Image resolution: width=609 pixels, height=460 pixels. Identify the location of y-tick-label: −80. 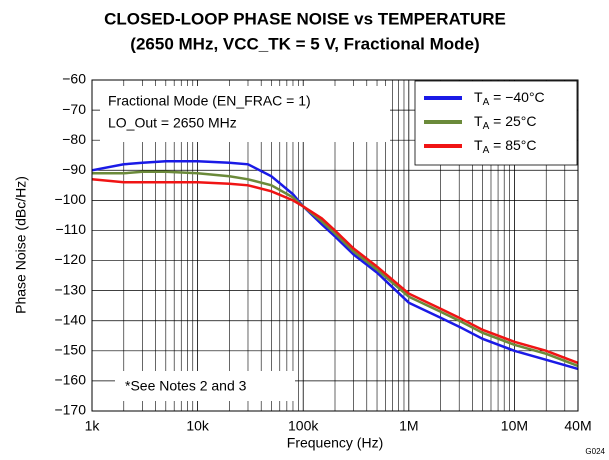
(74, 139).